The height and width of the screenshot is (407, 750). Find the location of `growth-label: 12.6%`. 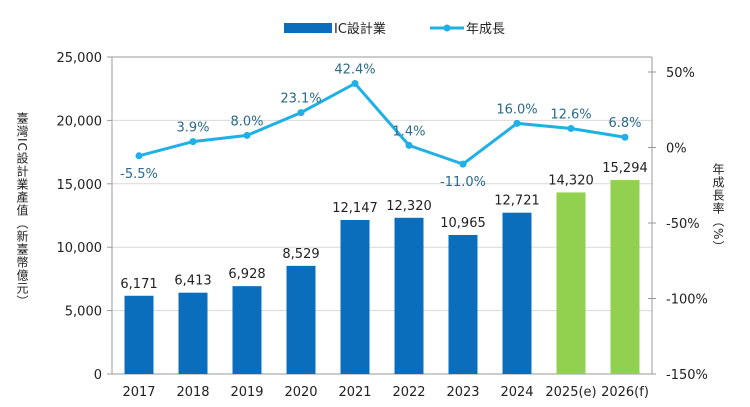

growth-label: 12.6% is located at coordinates (570, 114).